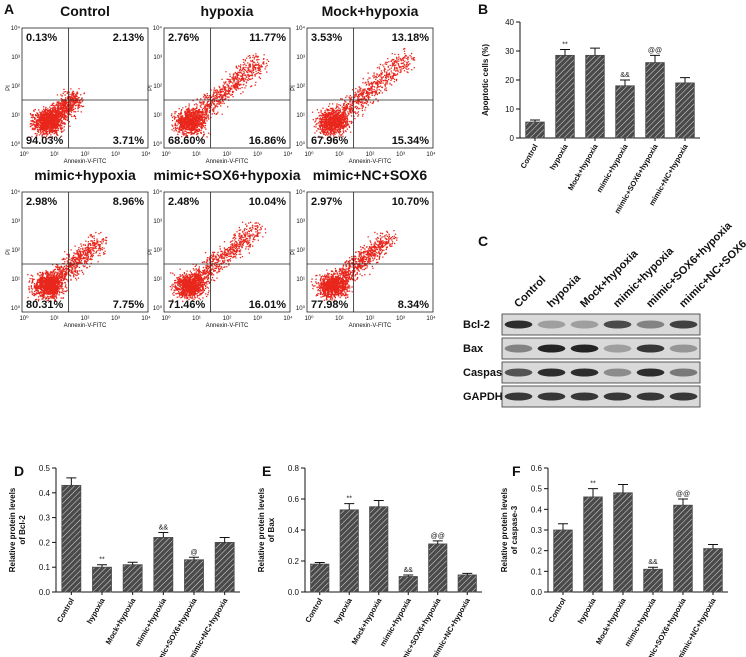  I want to click on x-tick-label: Mock+hypoxia, so click(583, 167).